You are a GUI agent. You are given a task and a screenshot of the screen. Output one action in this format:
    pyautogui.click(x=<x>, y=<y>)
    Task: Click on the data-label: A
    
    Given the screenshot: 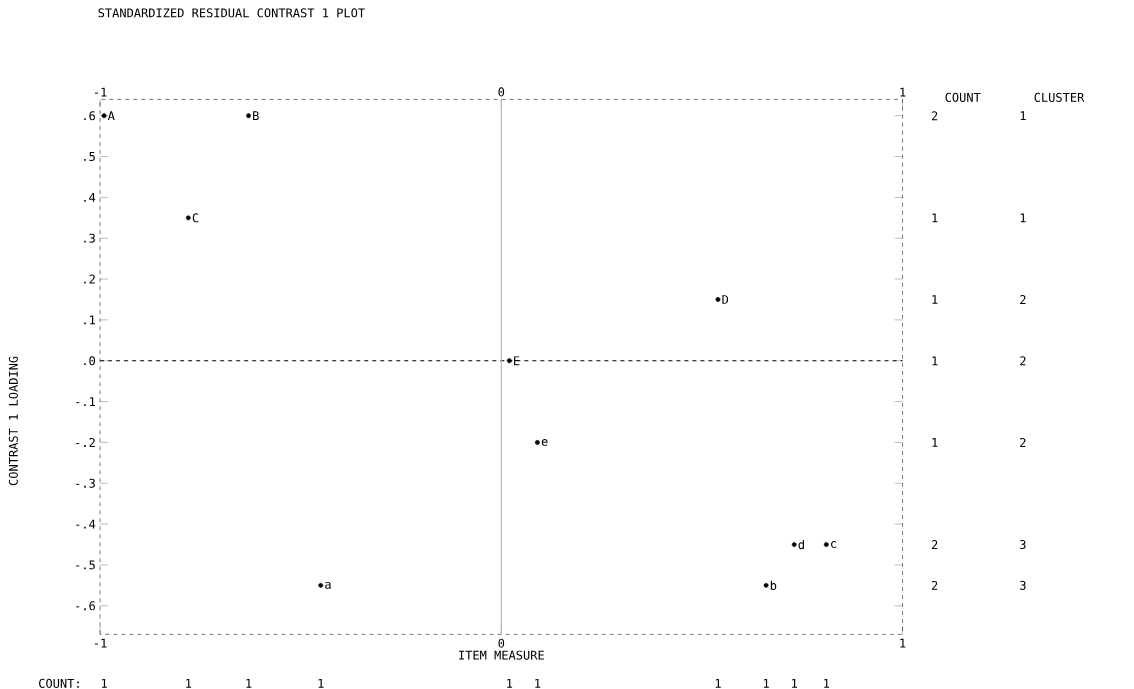 What is the action you would take?
    pyautogui.click(x=111, y=115)
    